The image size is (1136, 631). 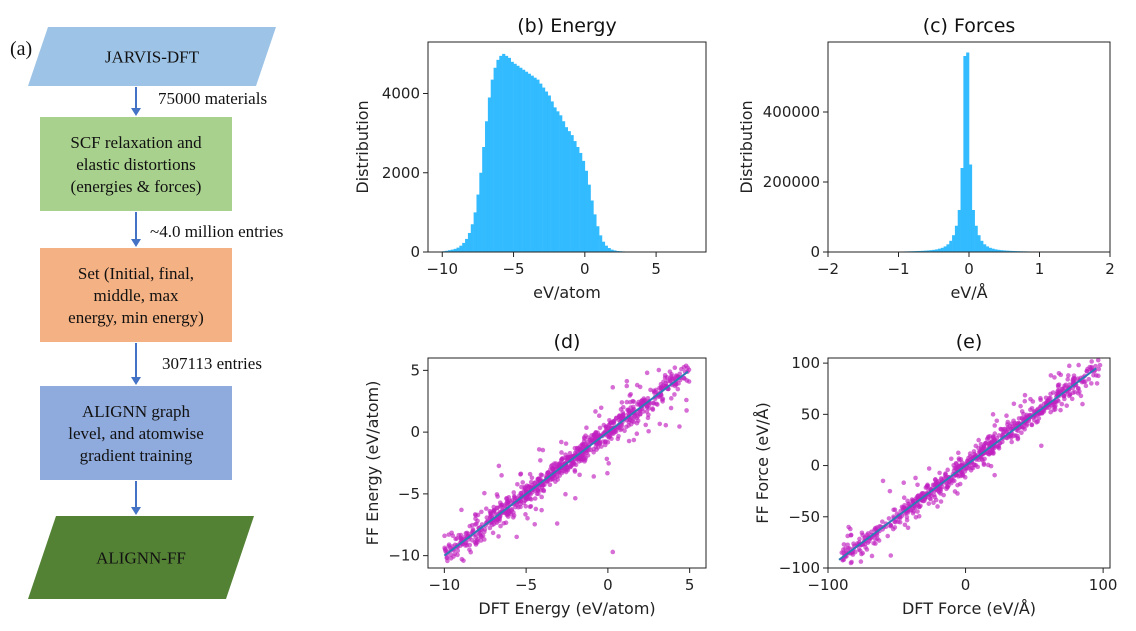 I want to click on y-axis-label: Distribution, so click(x=362, y=146).